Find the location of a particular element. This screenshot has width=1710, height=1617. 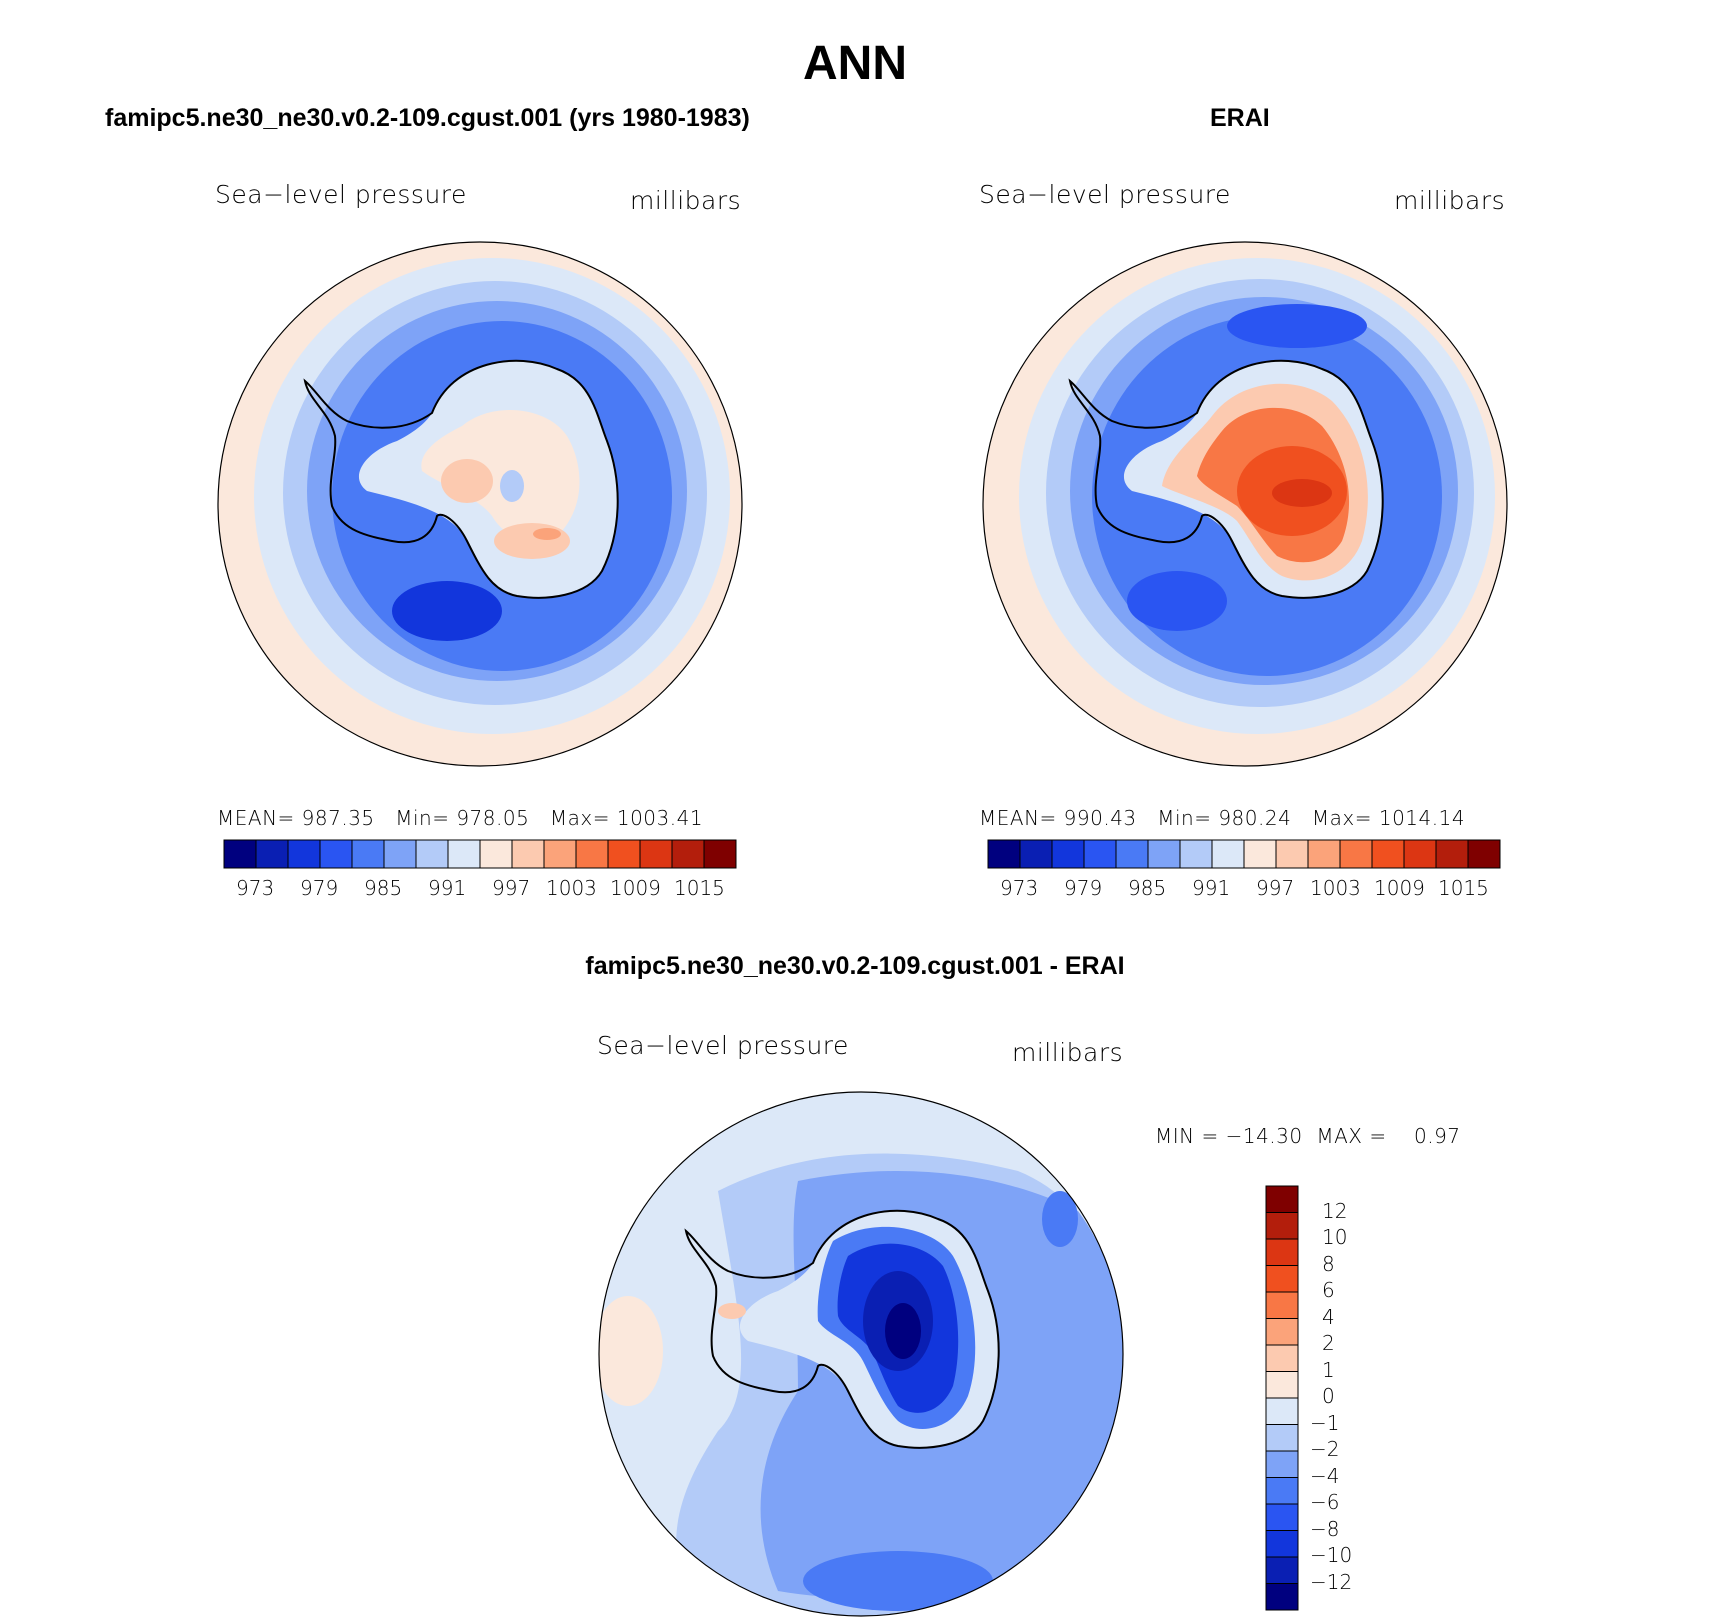

colorbar-tick: −12 is located at coordinates (1331, 1582).